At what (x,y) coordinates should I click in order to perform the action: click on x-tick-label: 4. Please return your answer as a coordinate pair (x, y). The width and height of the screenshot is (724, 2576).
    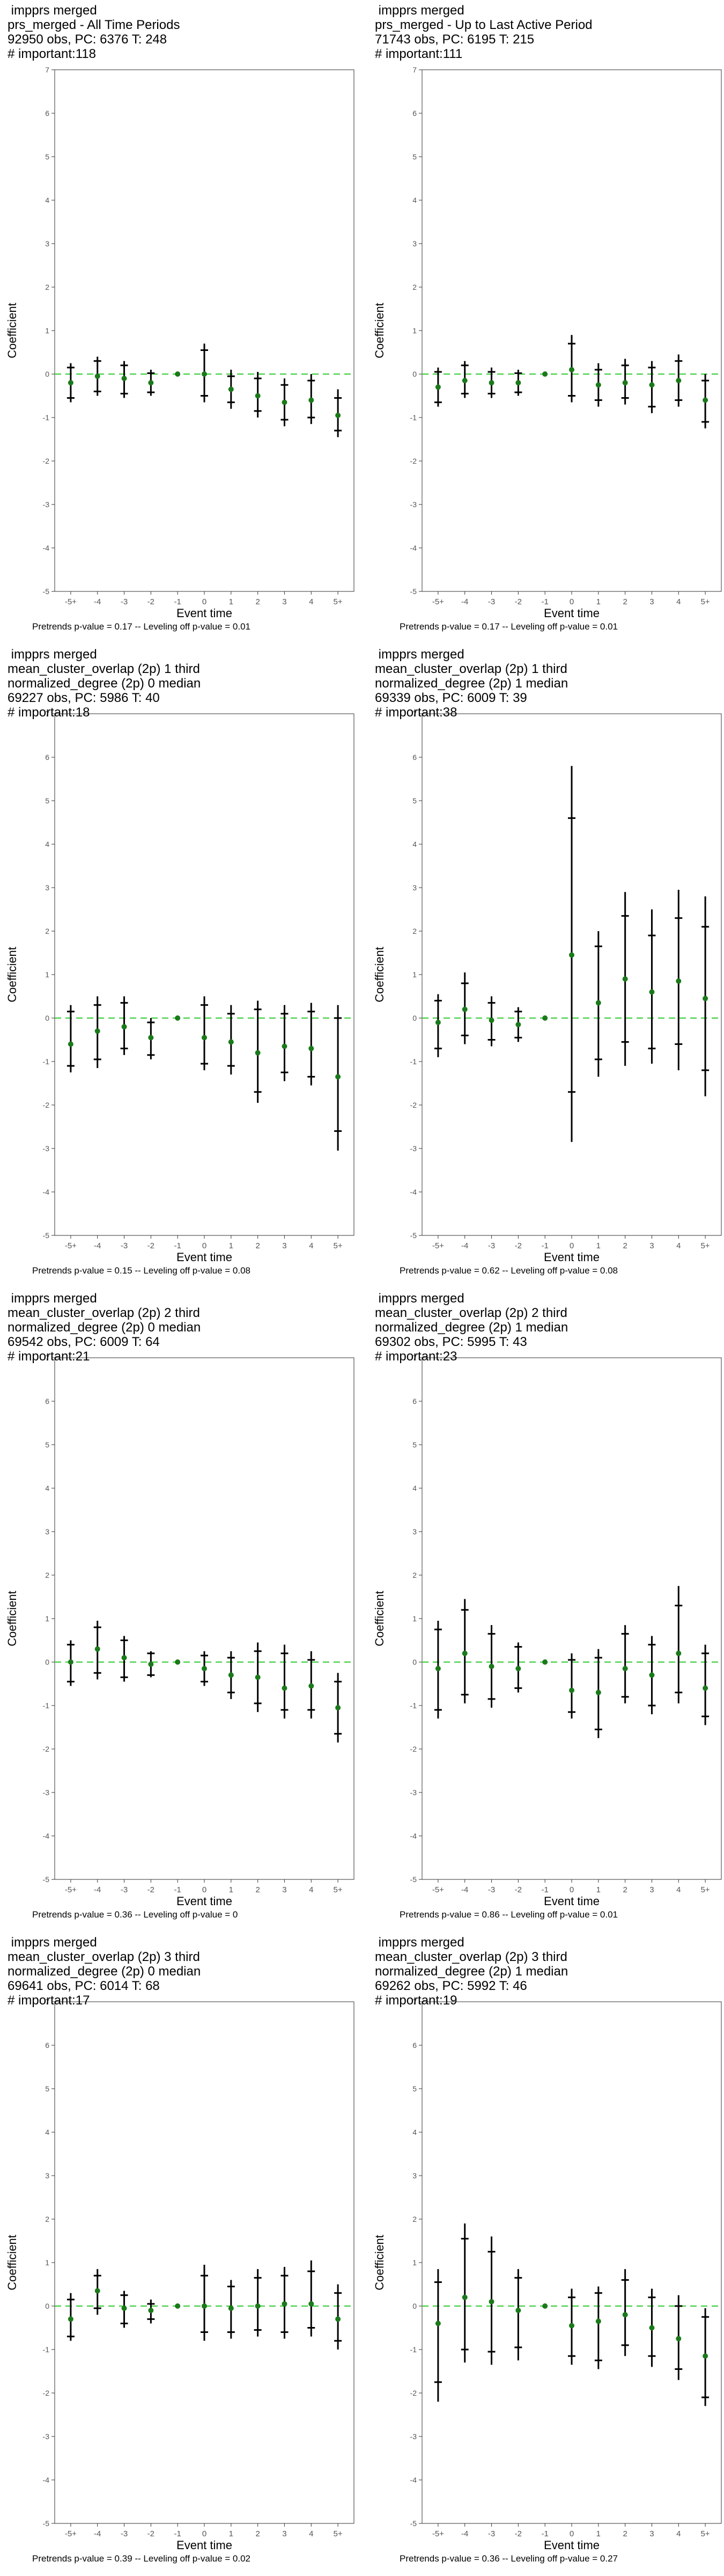
    Looking at the image, I should click on (311, 1245).